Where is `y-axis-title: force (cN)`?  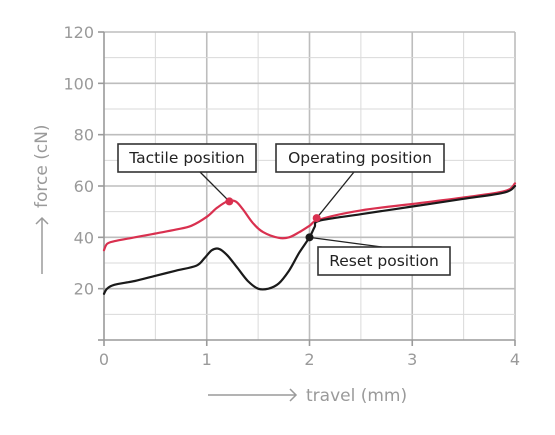
y-axis-title: force (cN) is located at coordinates (42, 166).